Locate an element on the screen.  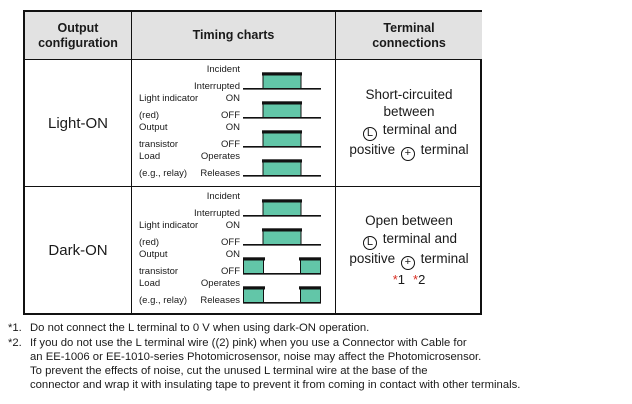
terminal-text-line: Short-circuited is located at coordinates (409, 94).